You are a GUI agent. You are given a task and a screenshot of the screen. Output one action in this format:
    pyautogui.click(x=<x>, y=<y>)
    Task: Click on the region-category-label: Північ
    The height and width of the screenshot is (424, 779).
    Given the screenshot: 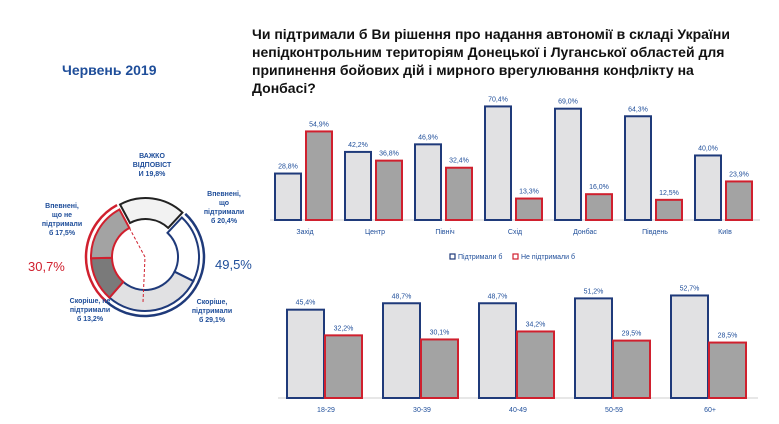 What is the action you would take?
    pyautogui.click(x=445, y=232)
    